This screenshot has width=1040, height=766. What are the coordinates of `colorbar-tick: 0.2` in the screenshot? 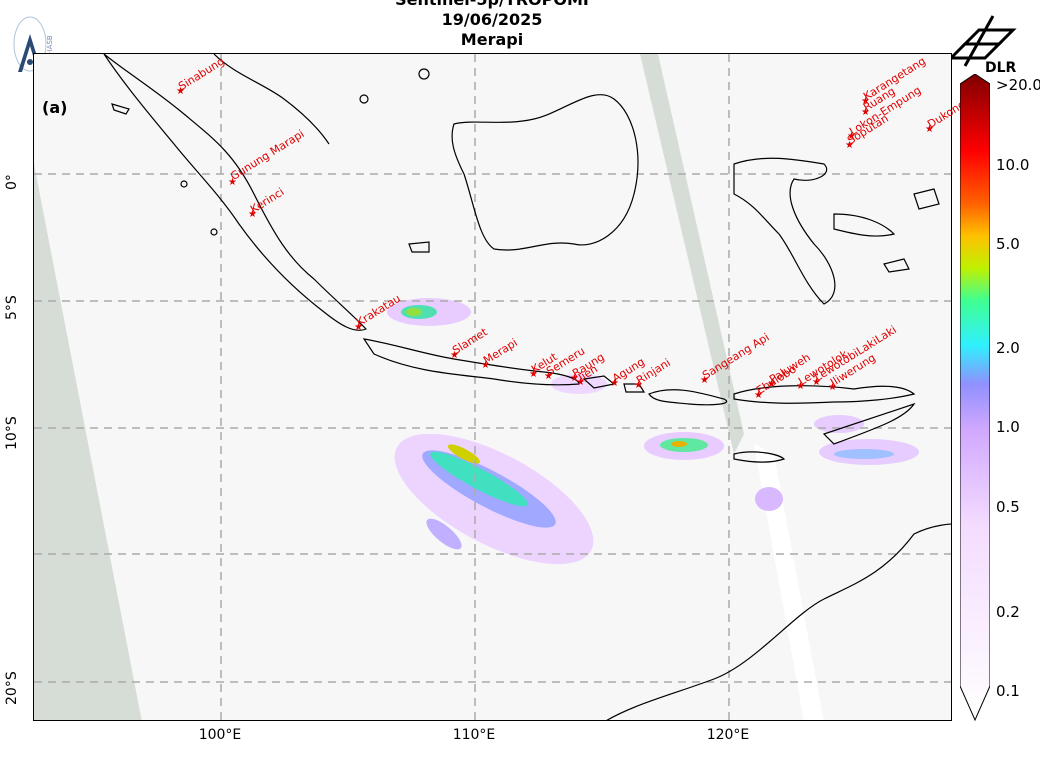 It's located at (1008, 612).